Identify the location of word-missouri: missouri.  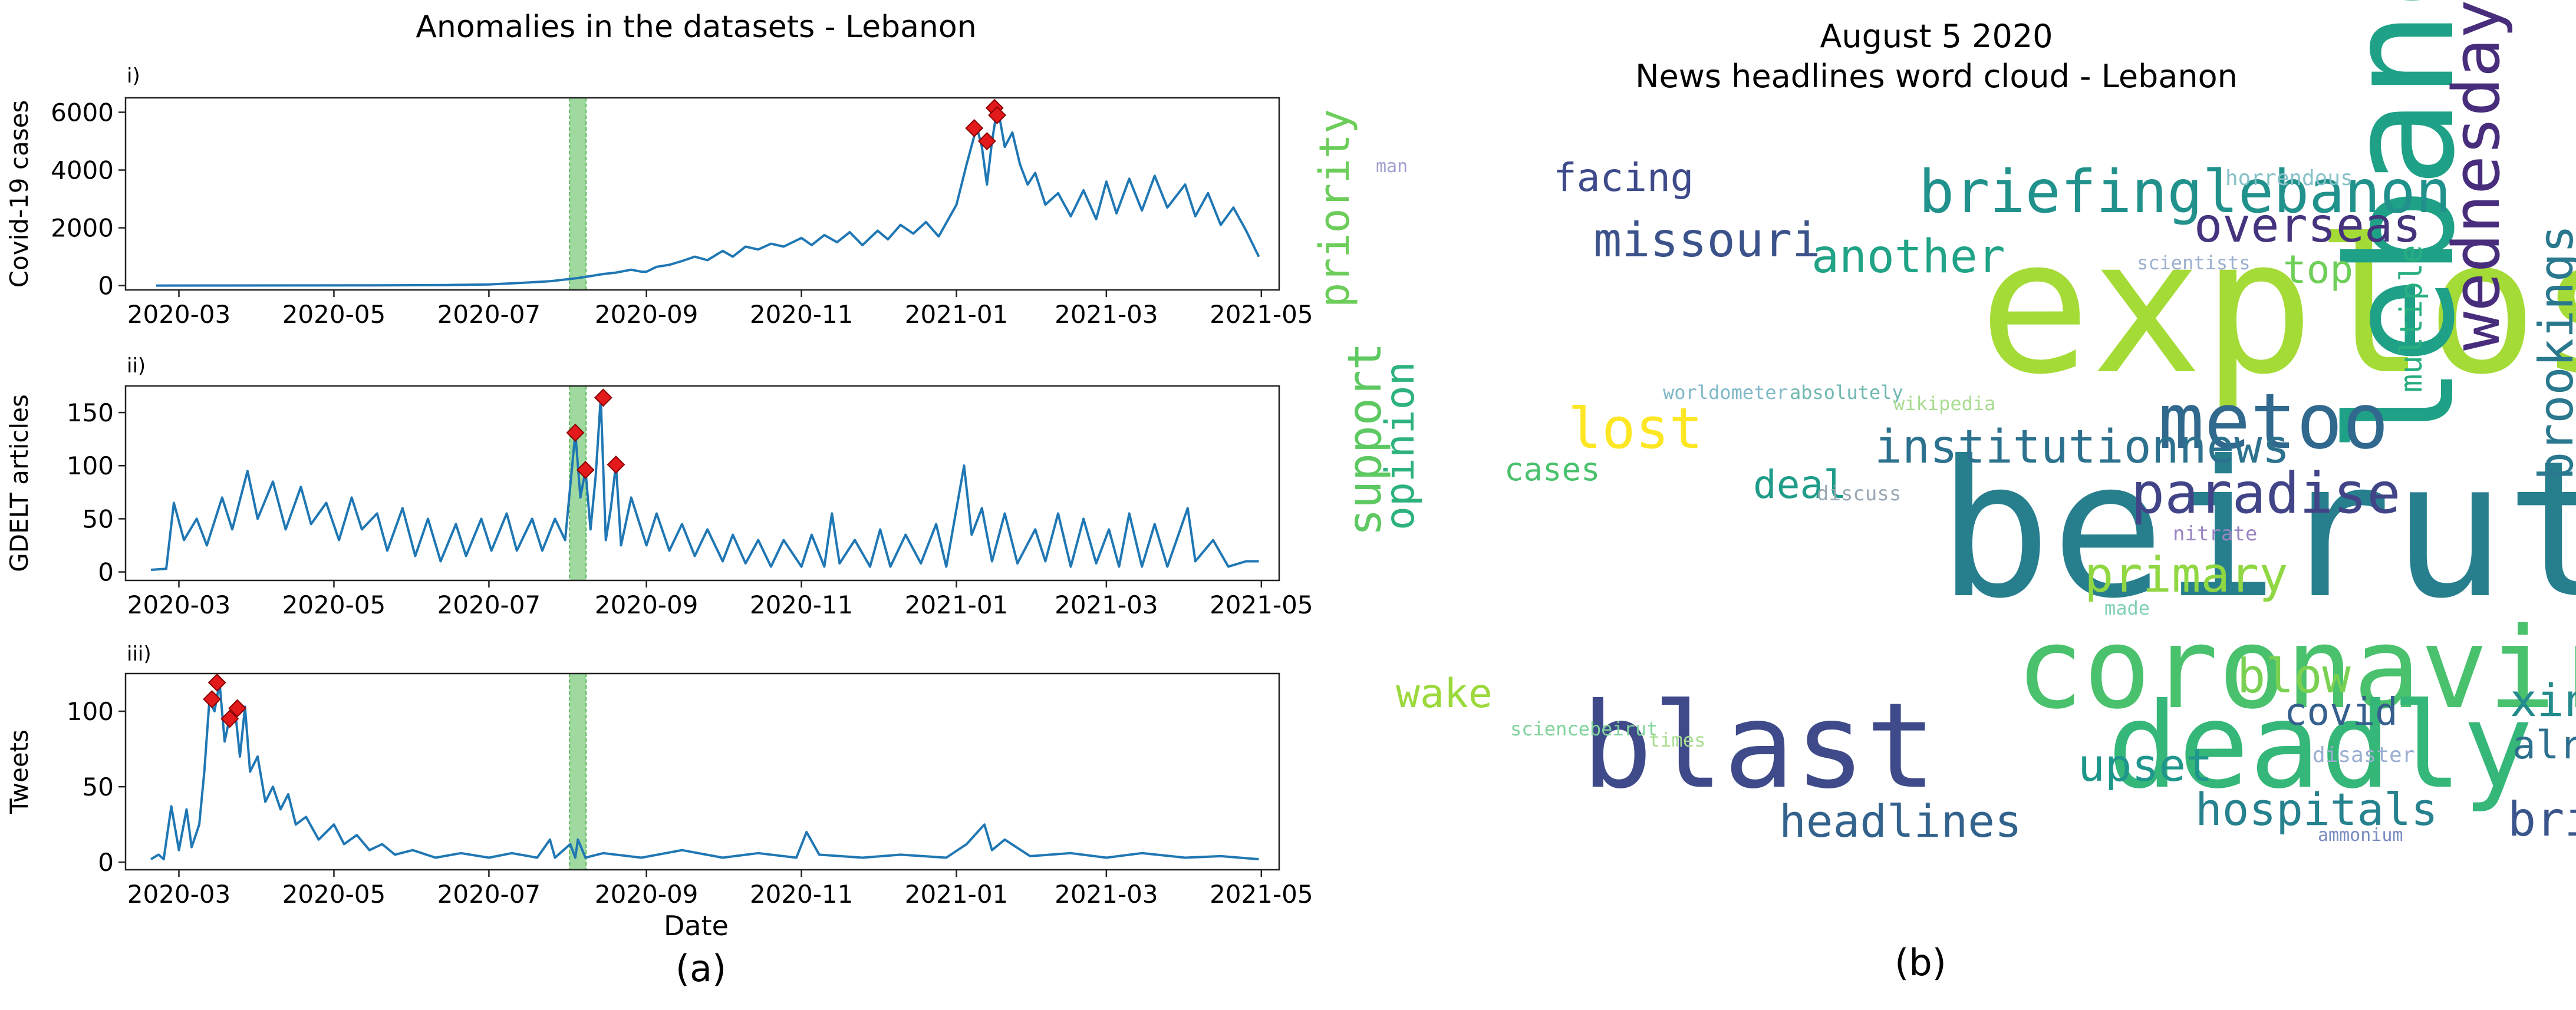
(1706, 240).